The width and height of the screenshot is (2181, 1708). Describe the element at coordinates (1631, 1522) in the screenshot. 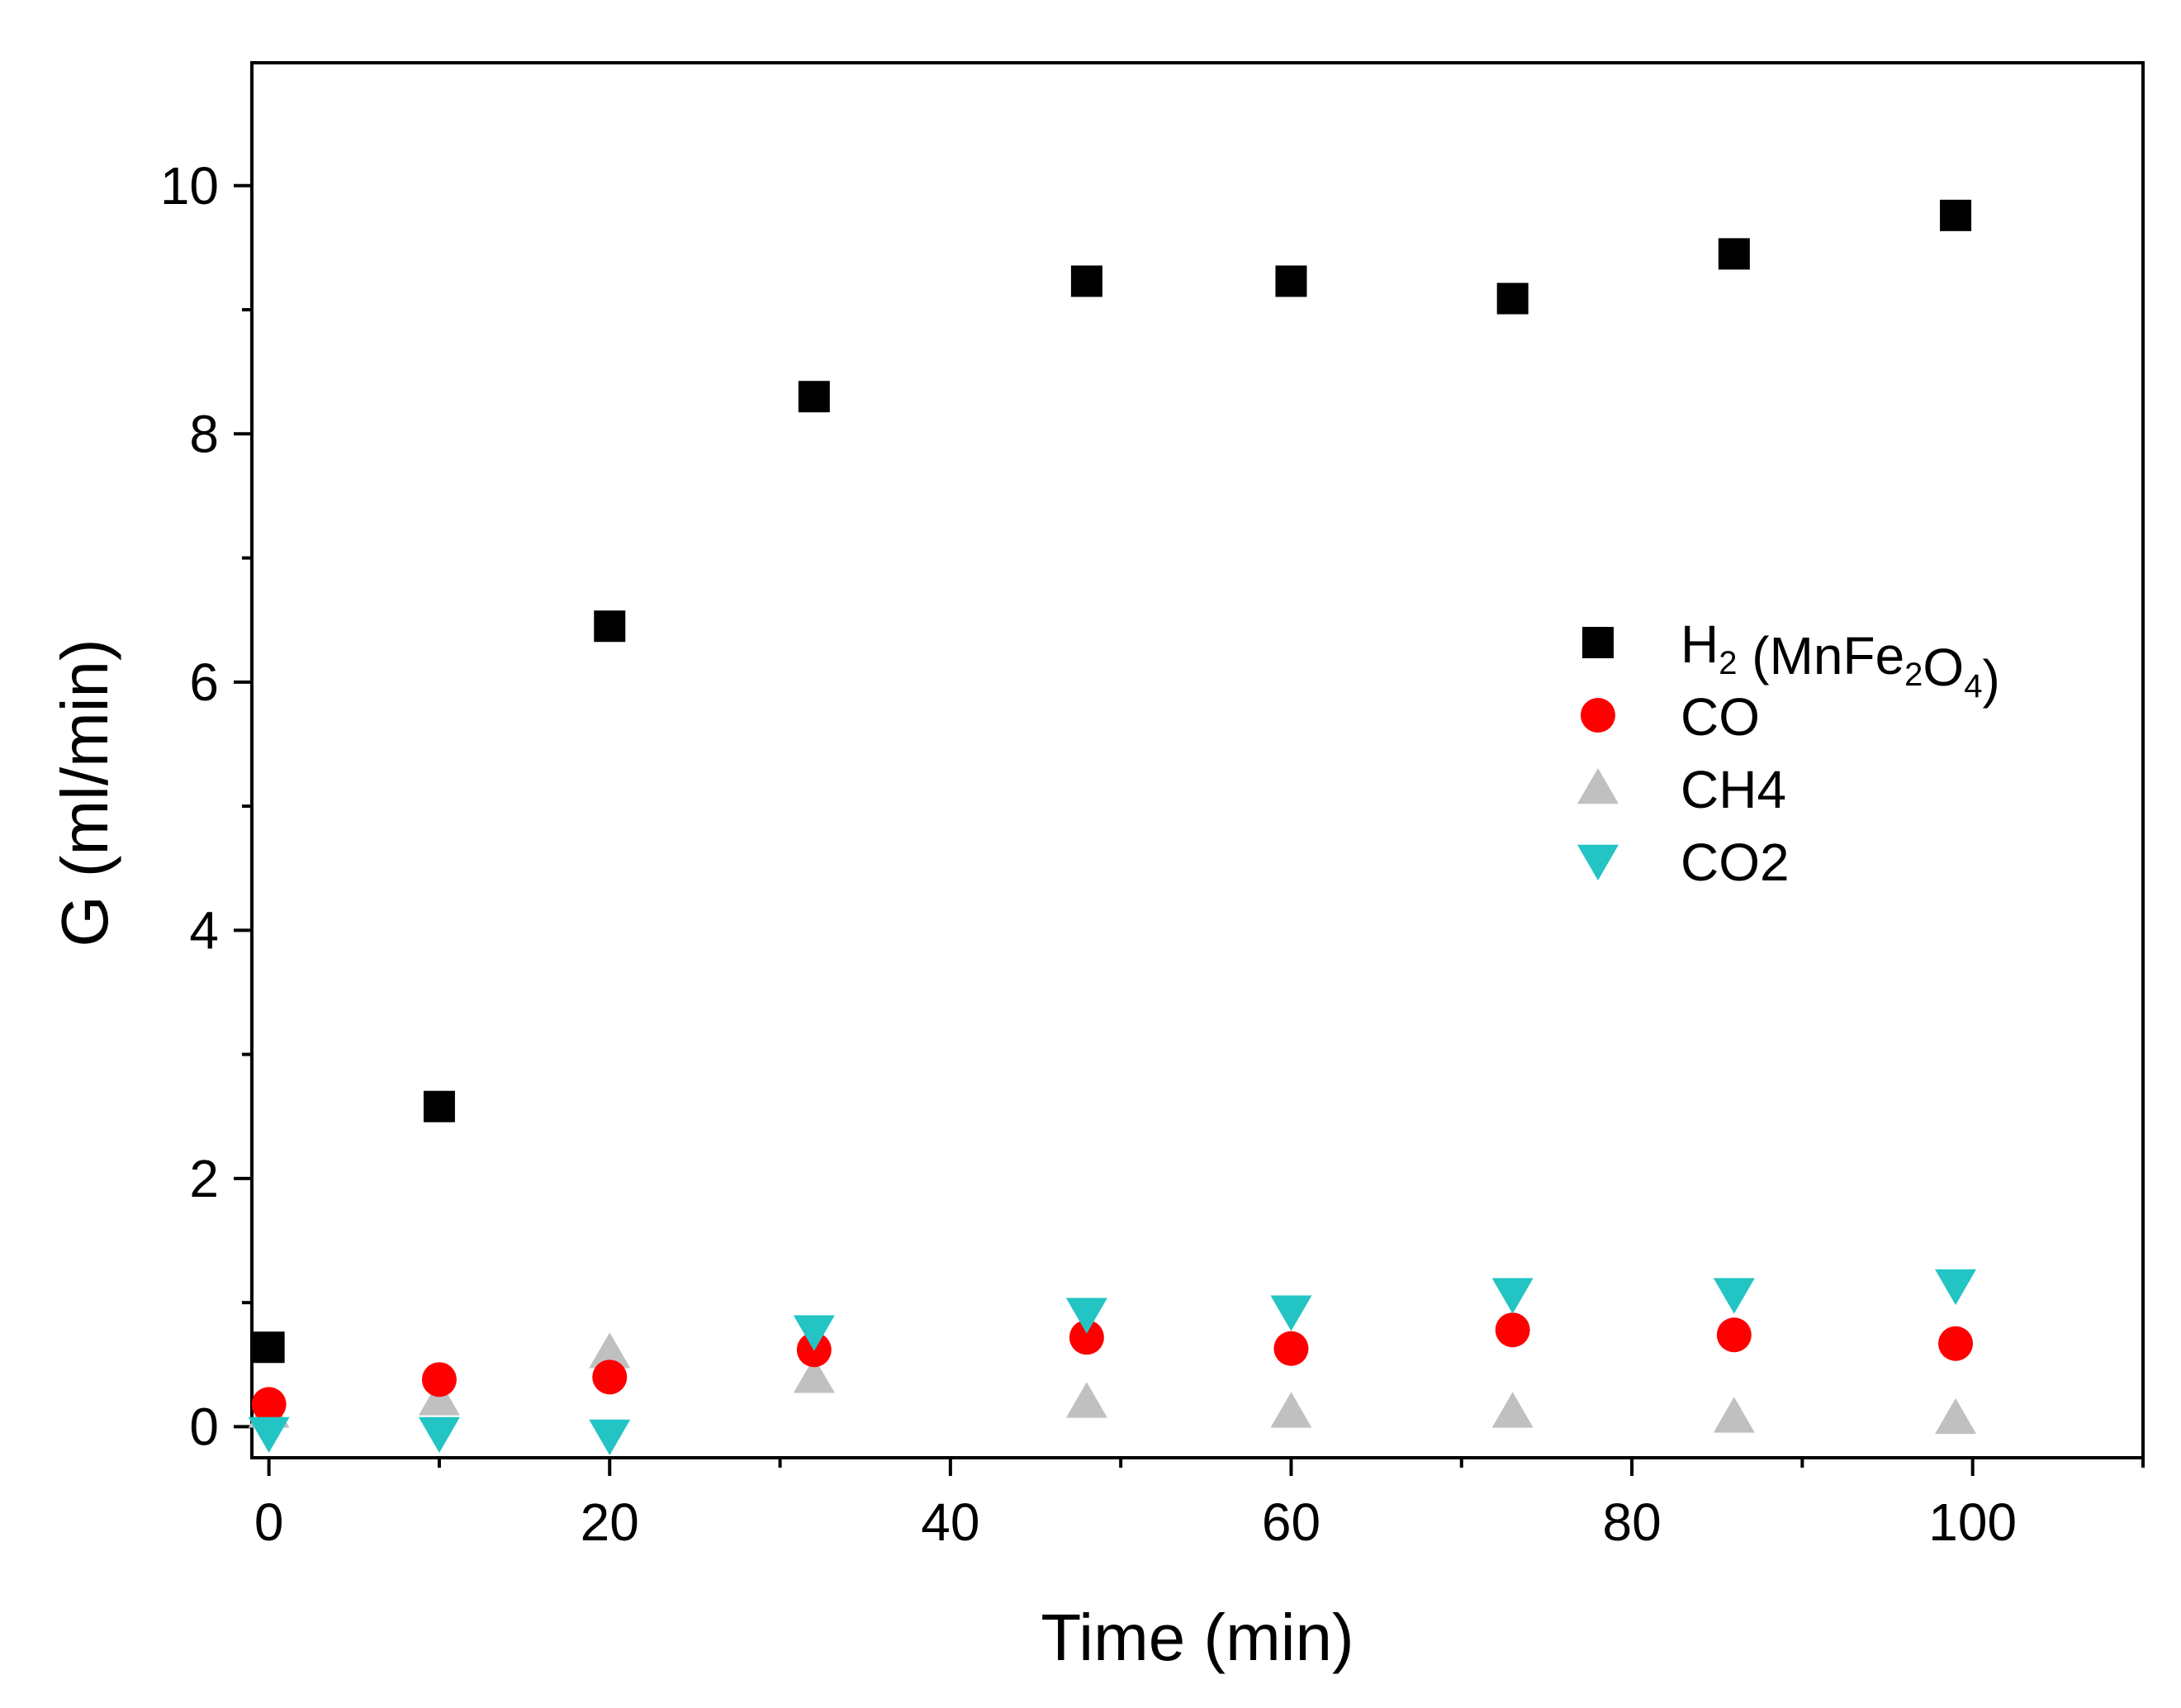

I see `x-tick-label: 80` at that location.